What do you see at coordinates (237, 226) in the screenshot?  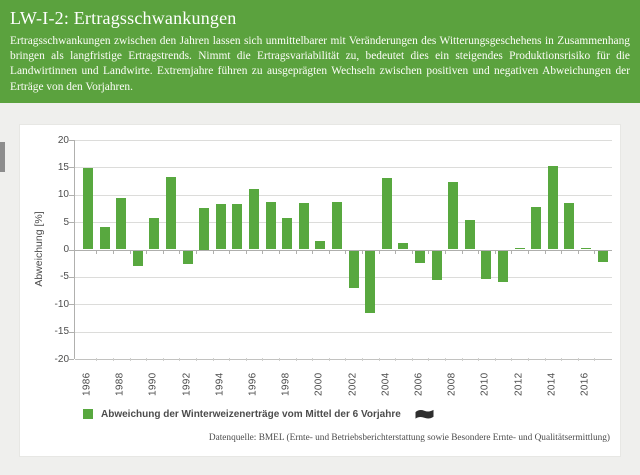 I see `chart-bar-1995` at bounding box center [237, 226].